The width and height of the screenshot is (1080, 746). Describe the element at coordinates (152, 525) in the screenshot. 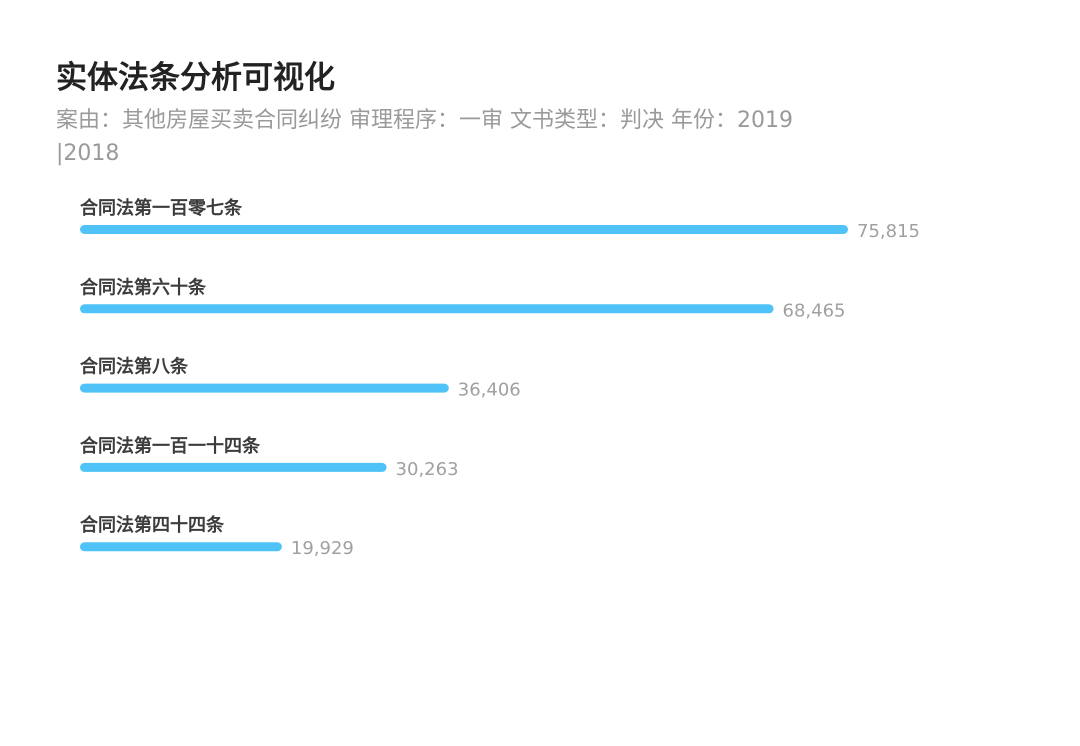

I see `category-label: 合同法第四十四条` at that location.